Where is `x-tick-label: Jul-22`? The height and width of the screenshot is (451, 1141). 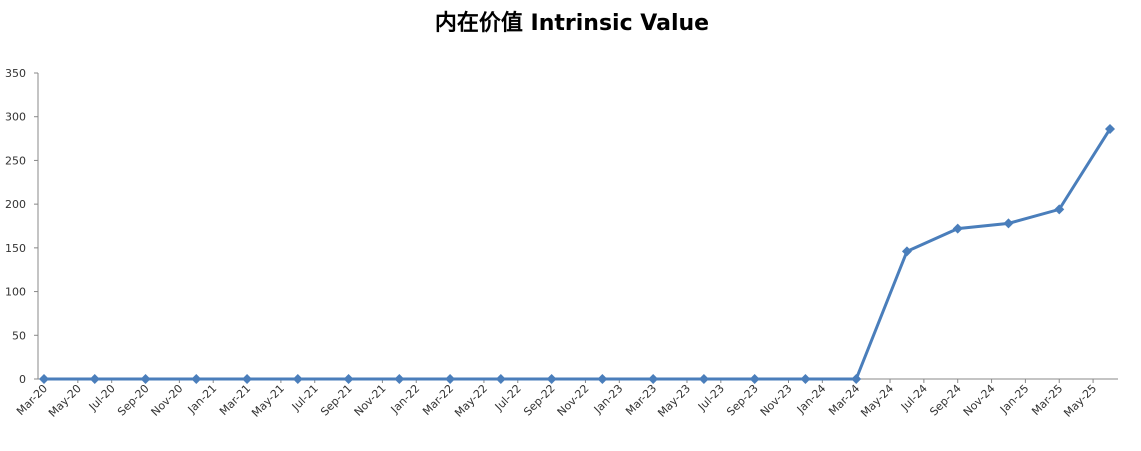 x-tick-label: Jul-22 is located at coordinates (508, 398).